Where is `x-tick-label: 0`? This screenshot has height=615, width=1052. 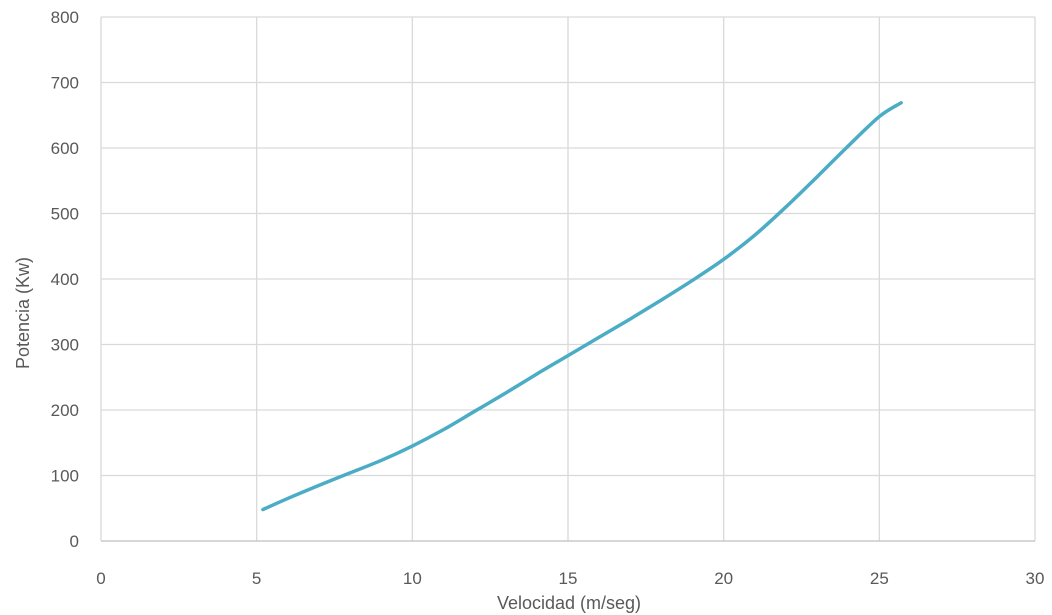
x-tick-label: 0 is located at coordinates (100, 578).